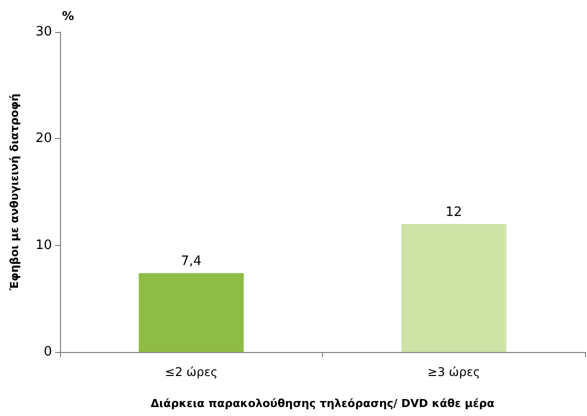 The image size is (587, 416). Describe the element at coordinates (43, 138) in the screenshot. I see `y-tick-label: 20` at that location.